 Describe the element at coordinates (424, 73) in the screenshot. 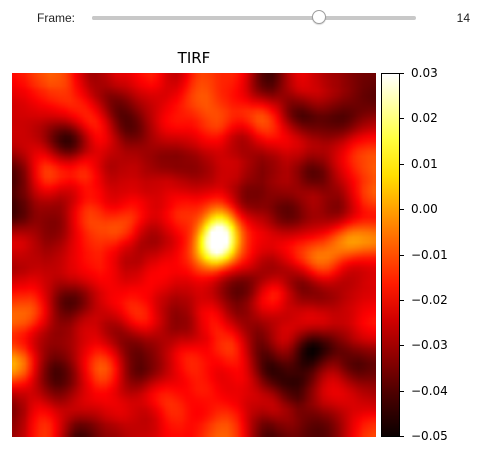

I see `colorbar-tick-label: 0.03` at that location.